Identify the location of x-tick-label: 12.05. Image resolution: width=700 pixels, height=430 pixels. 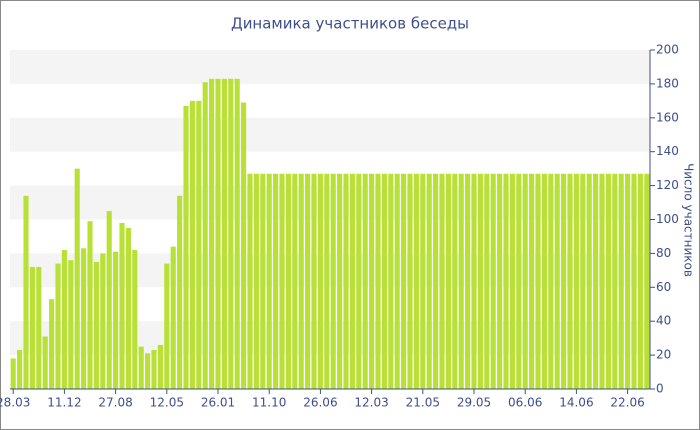
(167, 403).